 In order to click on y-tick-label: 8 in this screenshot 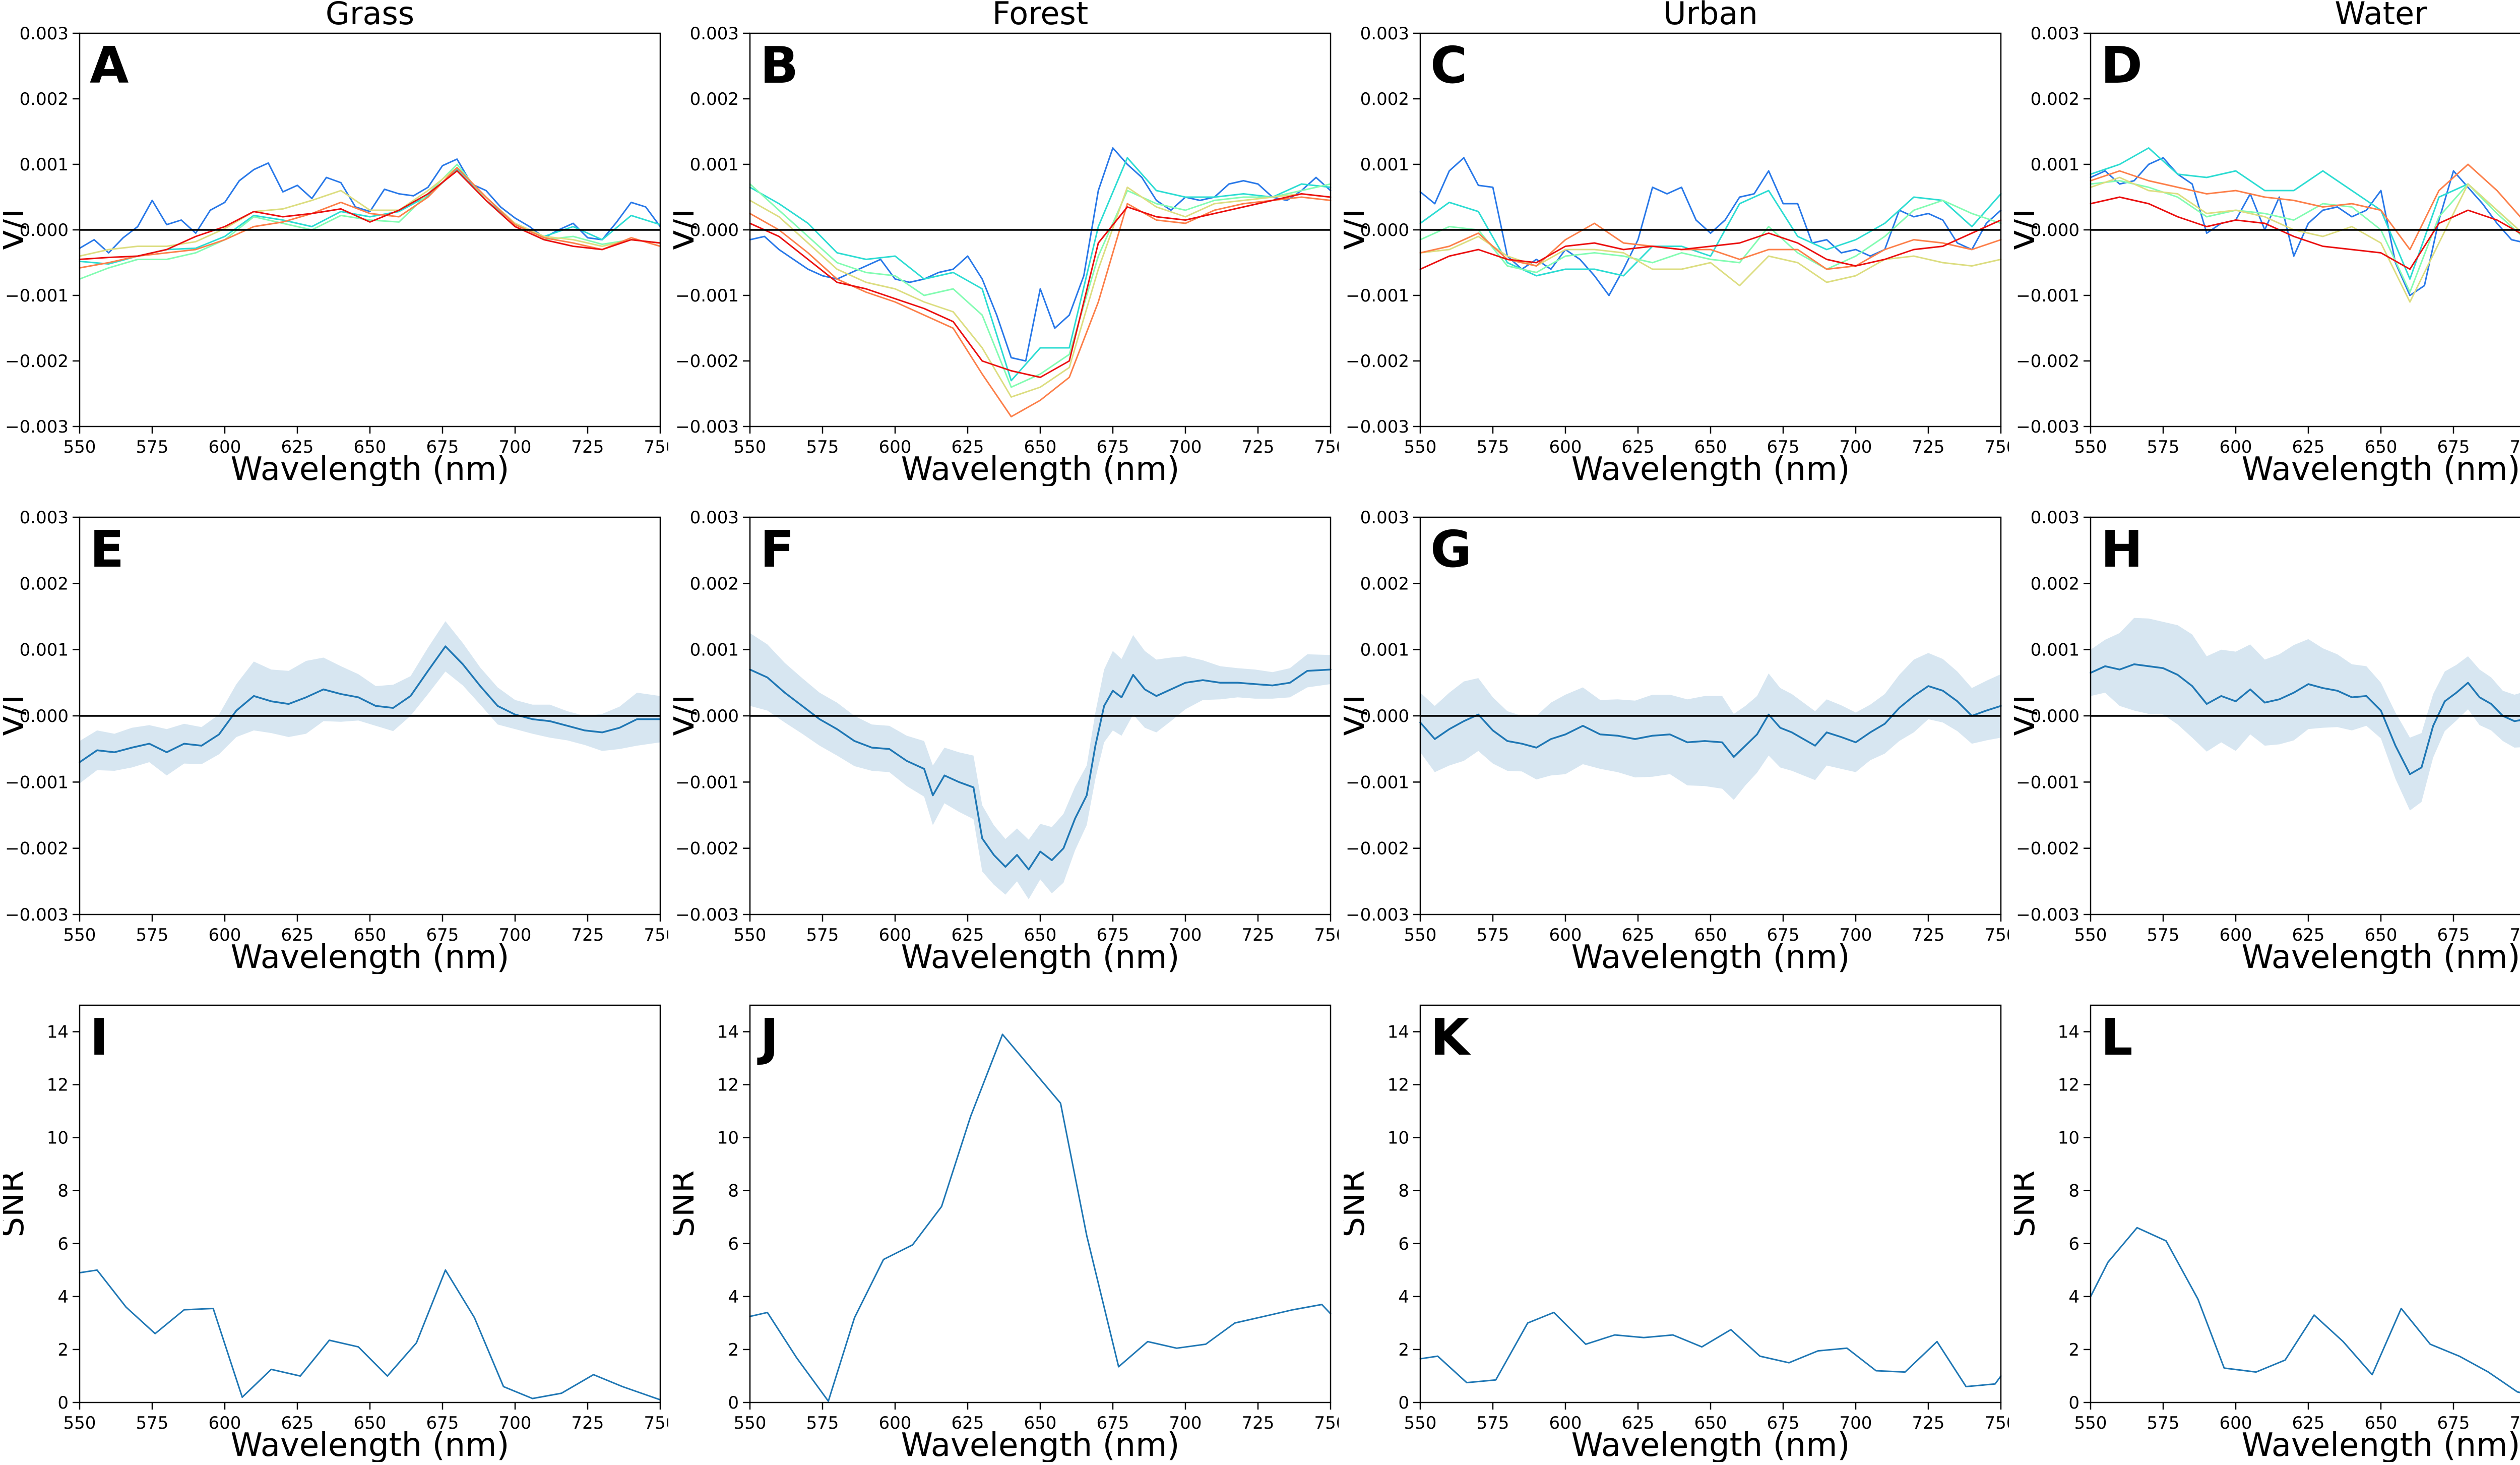, I will do `click(2074, 1191)`.